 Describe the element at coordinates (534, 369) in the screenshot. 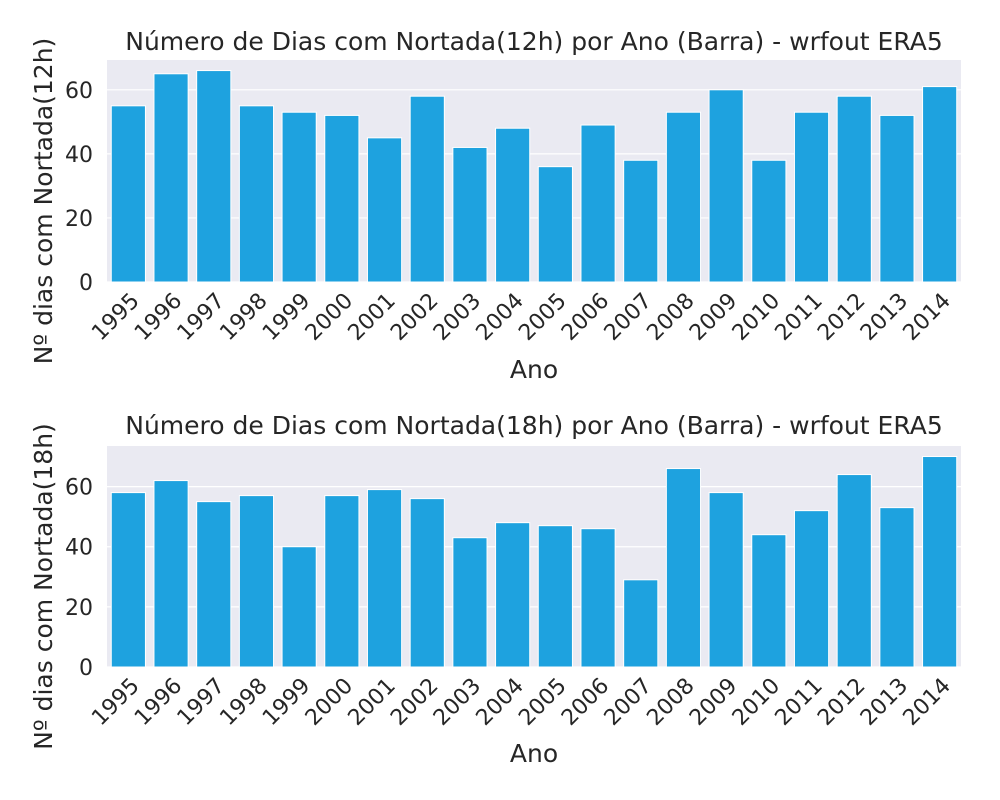

I see `x-axis-label-12h: Ano` at that location.